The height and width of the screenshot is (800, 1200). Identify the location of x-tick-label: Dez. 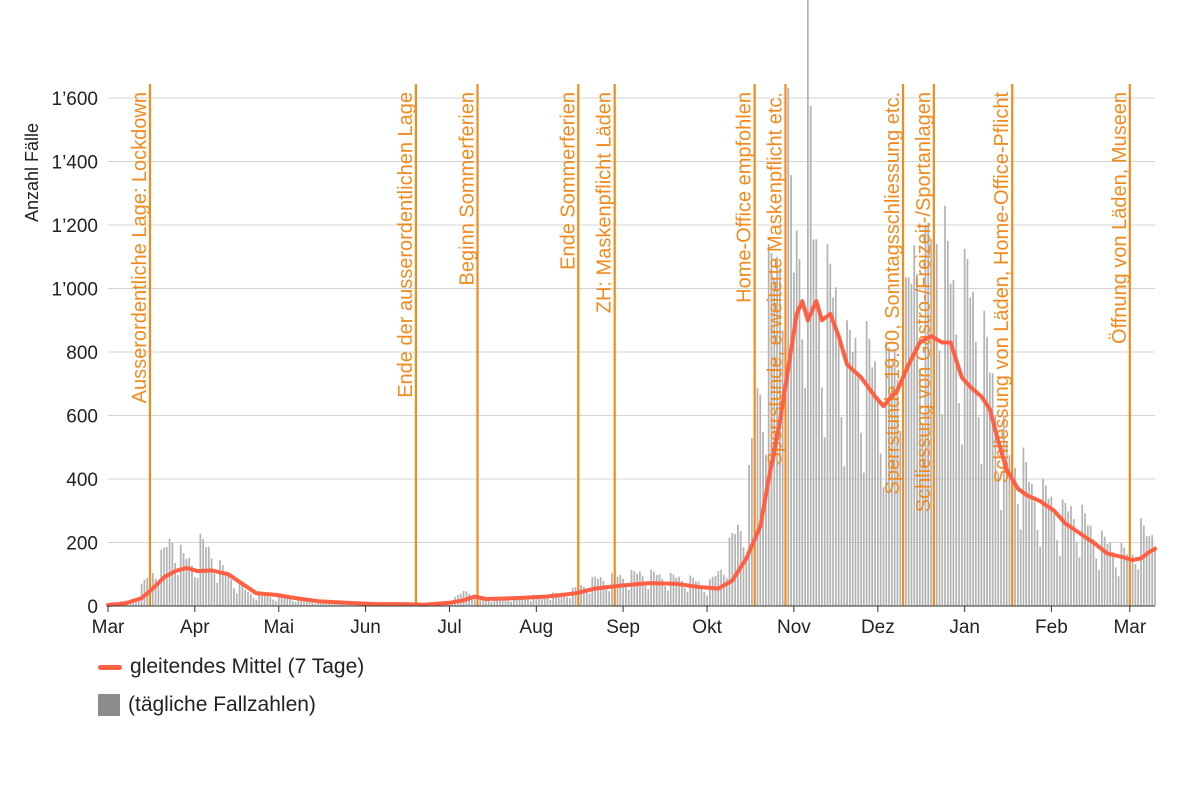
(878, 627).